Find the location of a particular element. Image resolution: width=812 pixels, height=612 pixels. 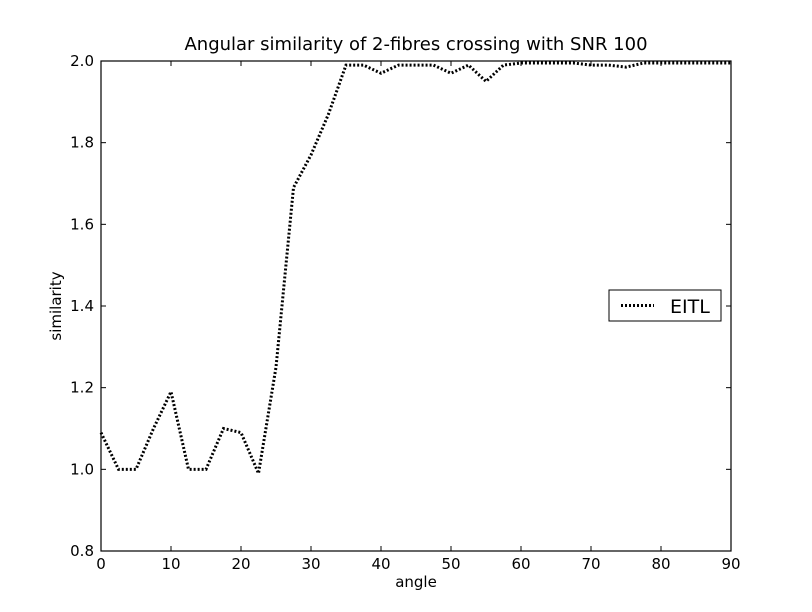

x-tick-label: 80 is located at coordinates (660, 564).